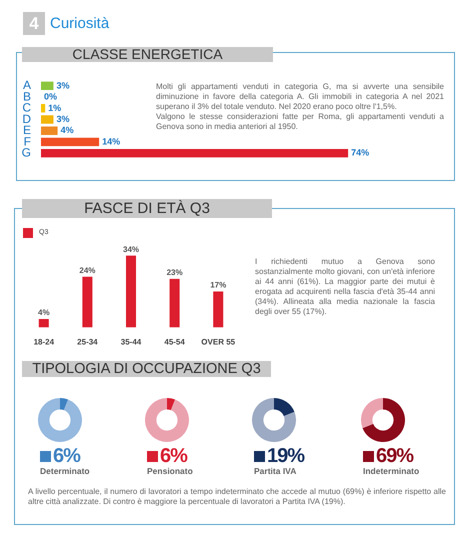 Image resolution: width=463 pixels, height=536 pixels. Describe the element at coordinates (300, 97) in the screenshot. I see `annotation: Molti gli appartamenti venduti in categoria G, ma si avverte una sensibile diminuzione in favore della categoria A. Gli immobili in categoria A nel 2021 superano il 3% del totale venduto. Nel 2020 erano poco oltre l'1,5%.` at that location.